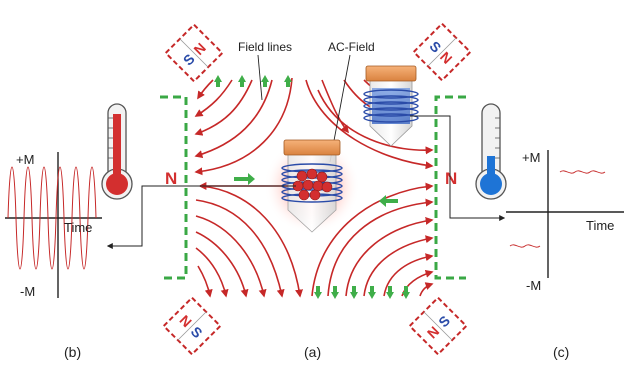 This screenshot has width=629, height=365. What do you see at coordinates (533, 285) in the screenshot?
I see `panel-c-minus-m: -M` at bounding box center [533, 285].